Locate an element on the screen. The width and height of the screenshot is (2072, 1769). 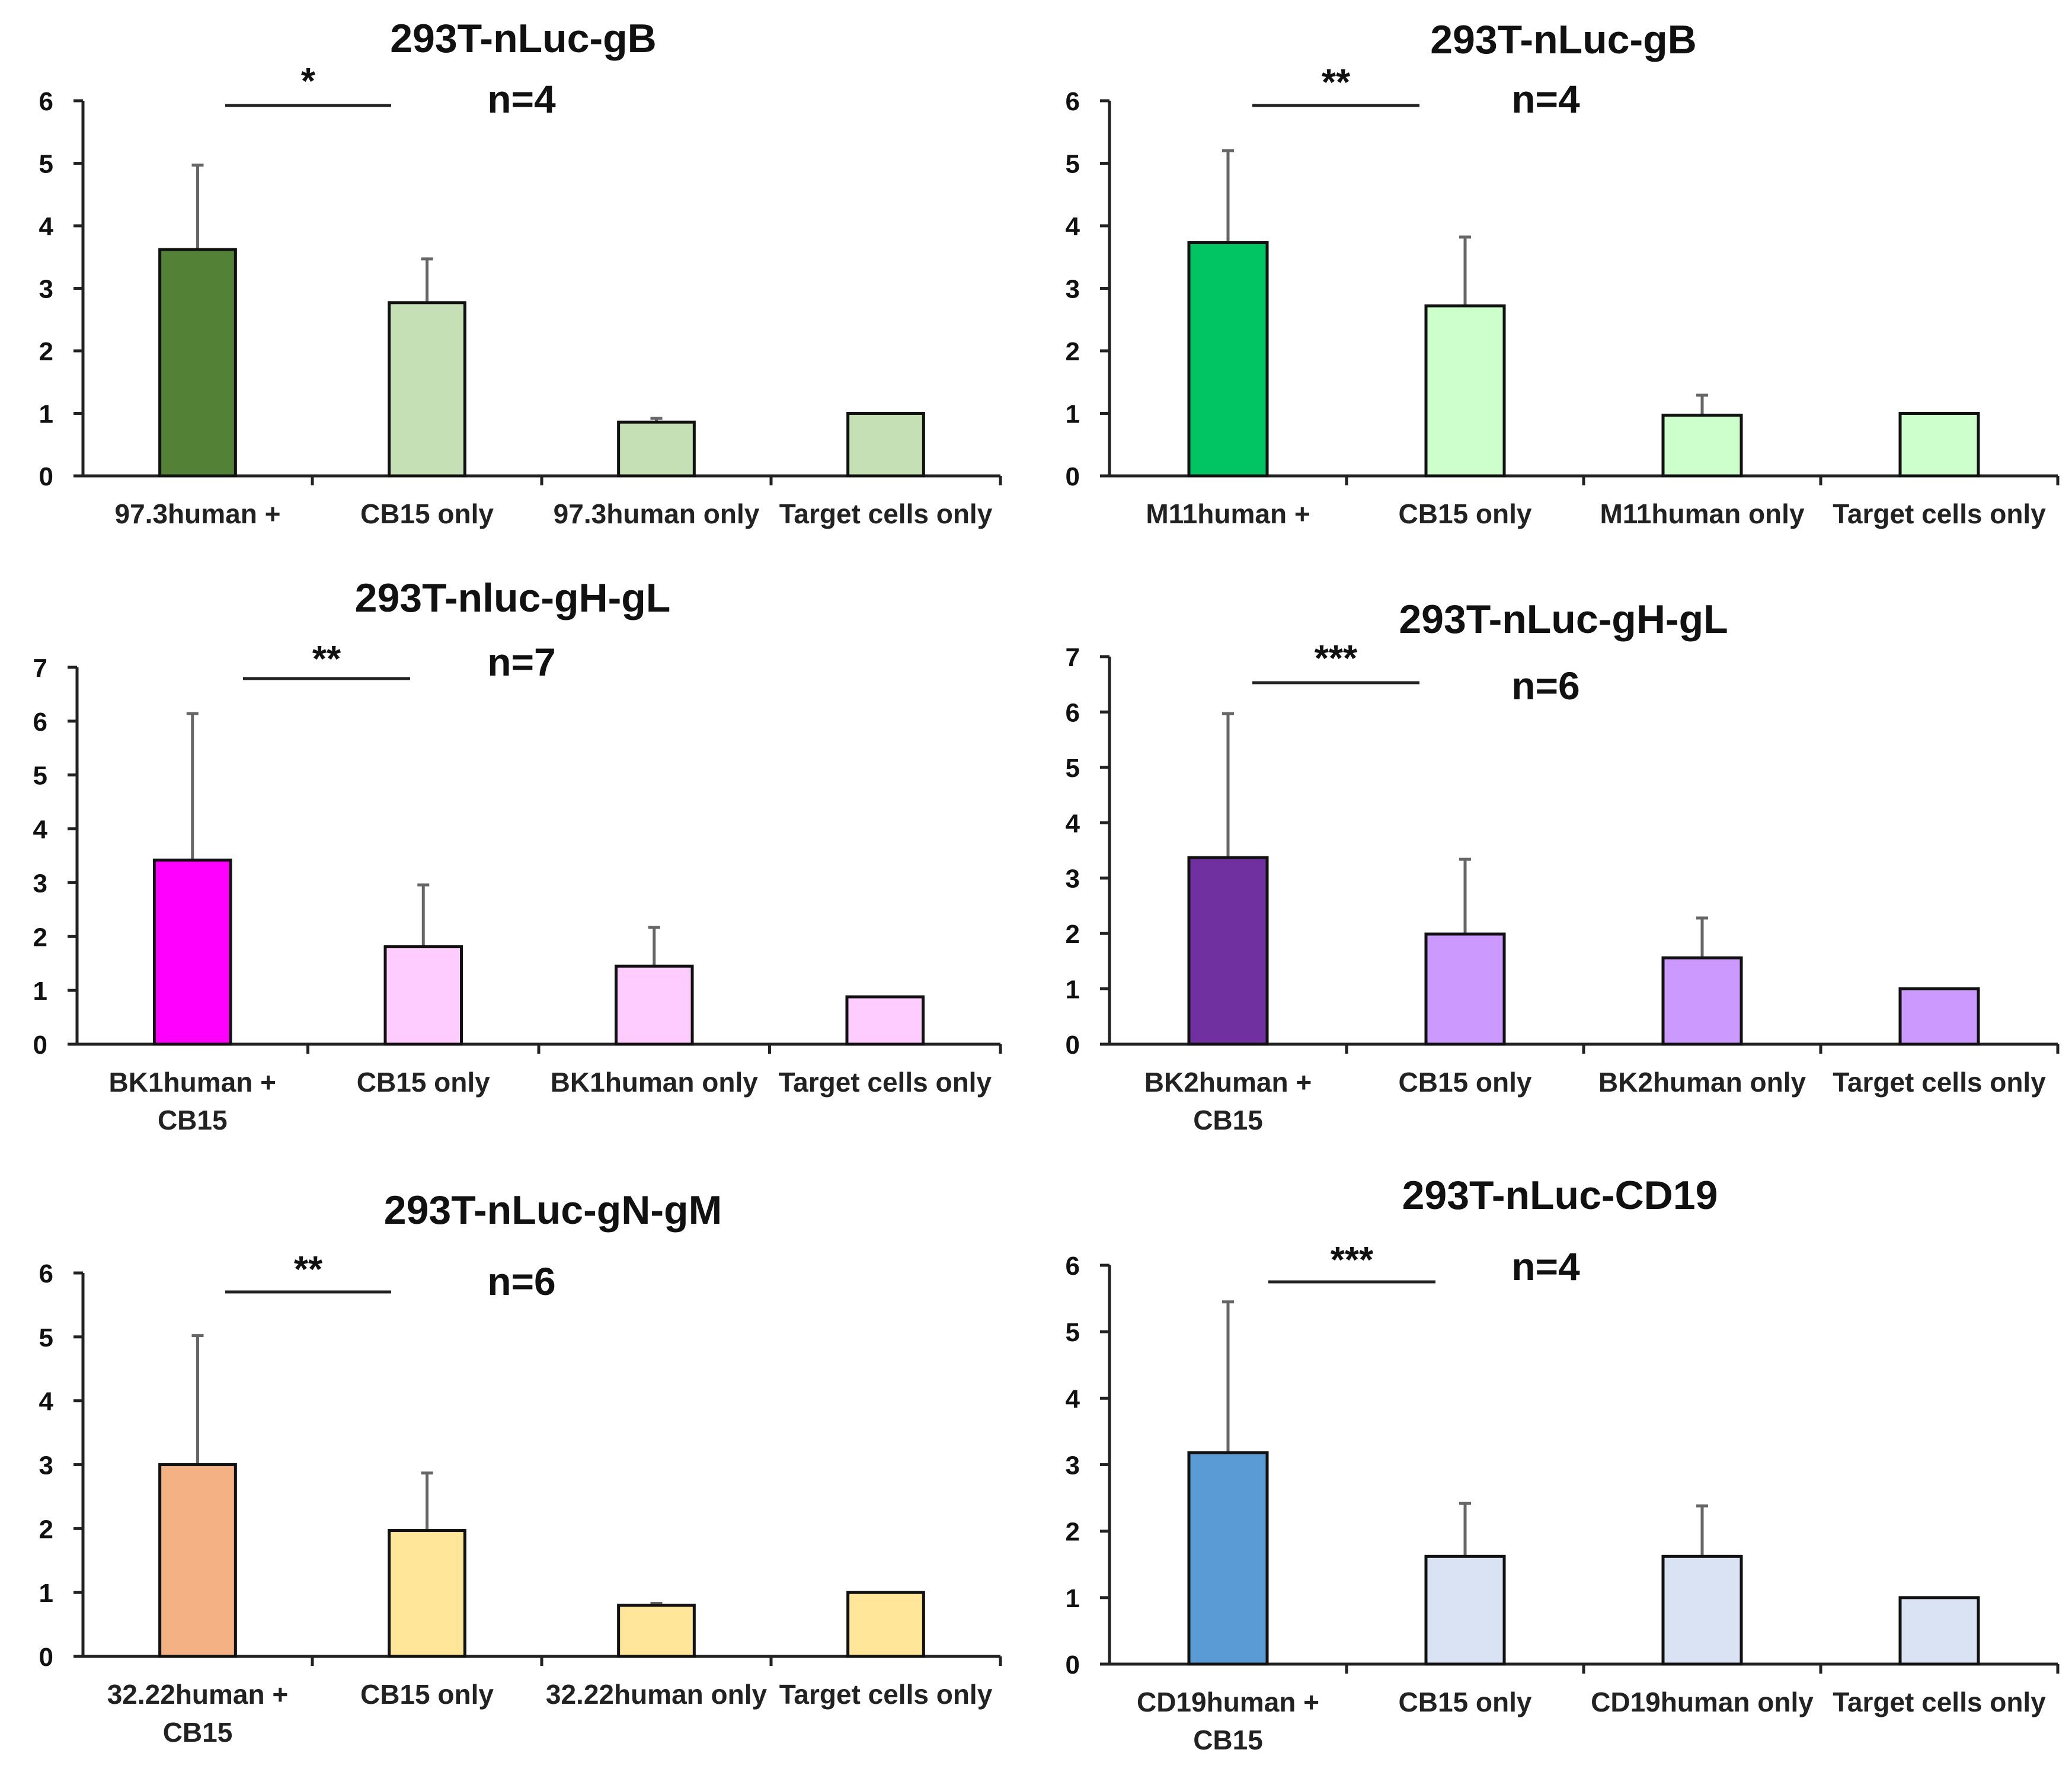
x-tick-label: CD19human + is located at coordinates (1228, 1702).